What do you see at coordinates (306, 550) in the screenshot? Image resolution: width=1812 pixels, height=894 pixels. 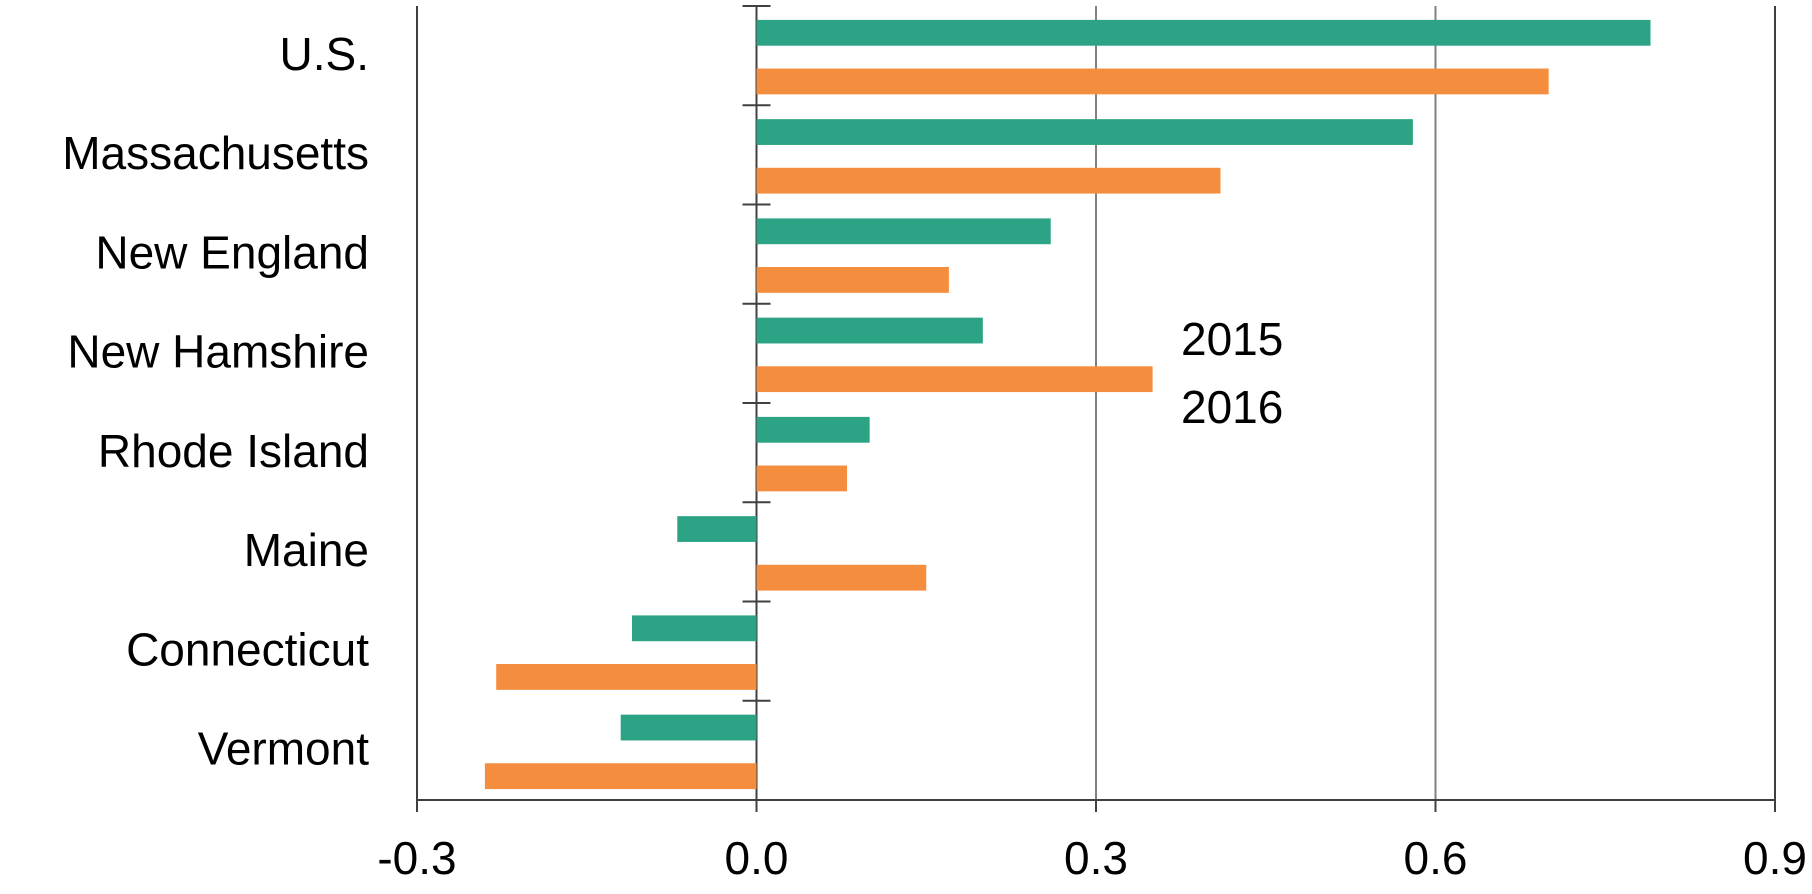 I see `y-tick-label: Maine` at bounding box center [306, 550].